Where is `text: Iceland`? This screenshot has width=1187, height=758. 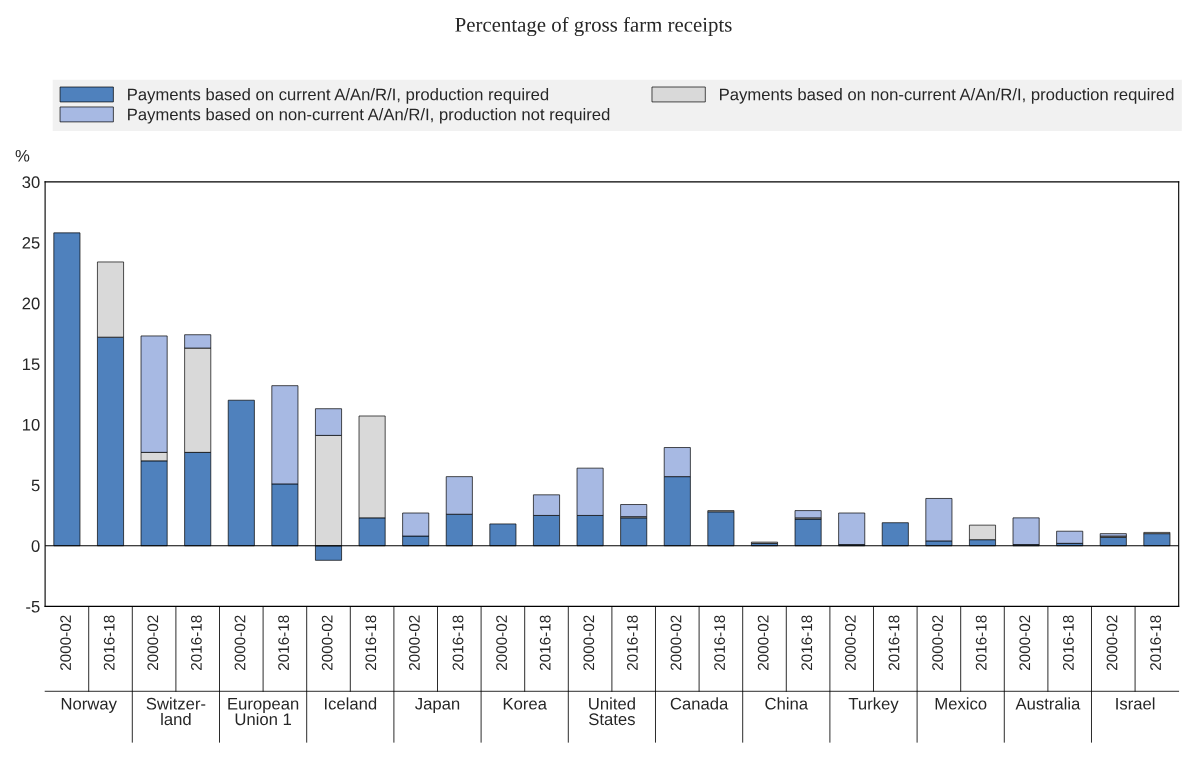
text: Iceland is located at coordinates (350, 703).